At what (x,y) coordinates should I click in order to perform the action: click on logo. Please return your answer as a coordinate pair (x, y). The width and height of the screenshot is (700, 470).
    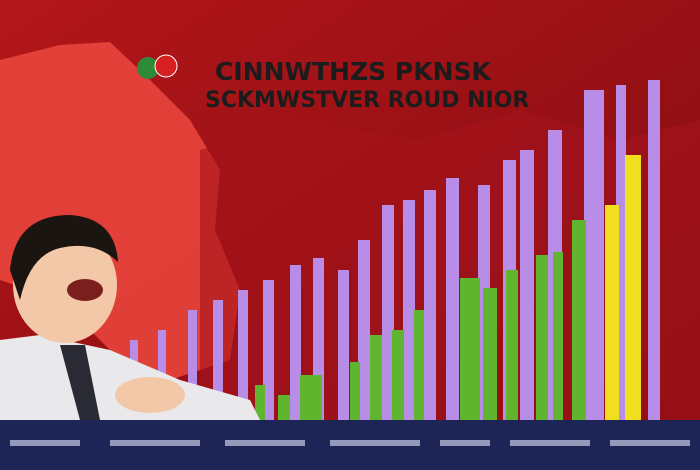
    Looking at the image, I should click on (157, 66).